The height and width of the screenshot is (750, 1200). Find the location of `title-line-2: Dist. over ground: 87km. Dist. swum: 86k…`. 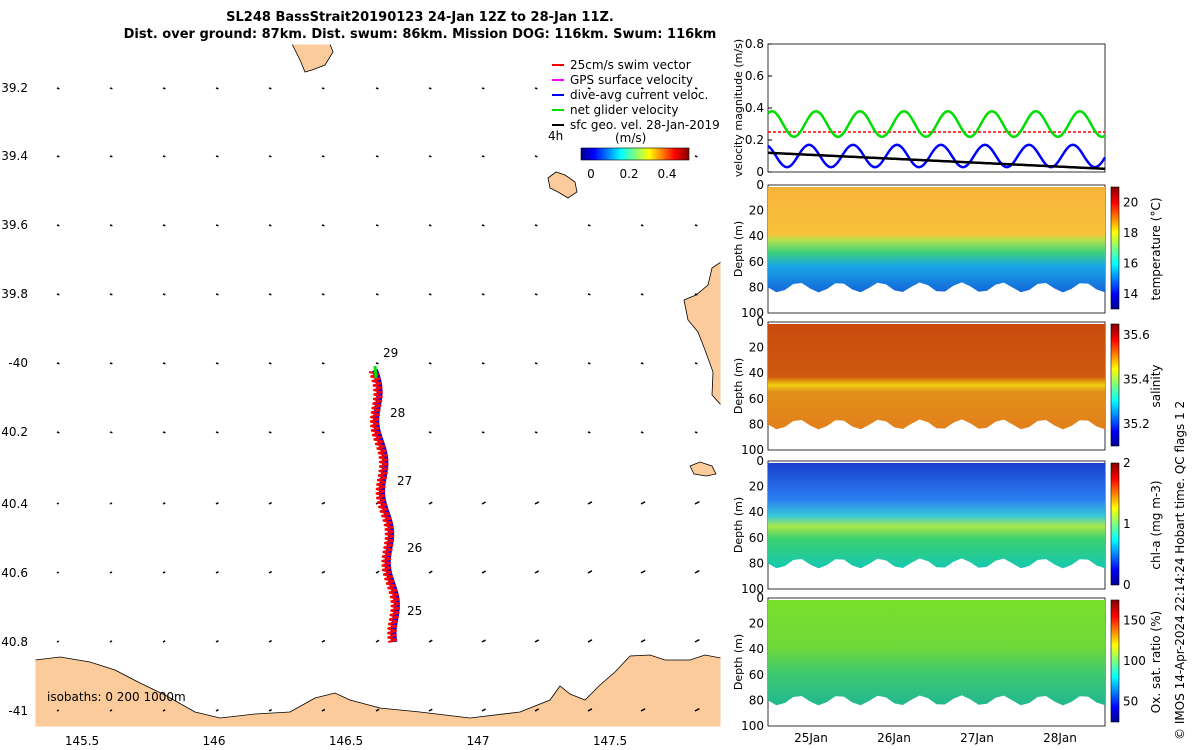

title-line-2: Dist. over ground: 87km. Dist. swum: 86k… is located at coordinates (420, 34).